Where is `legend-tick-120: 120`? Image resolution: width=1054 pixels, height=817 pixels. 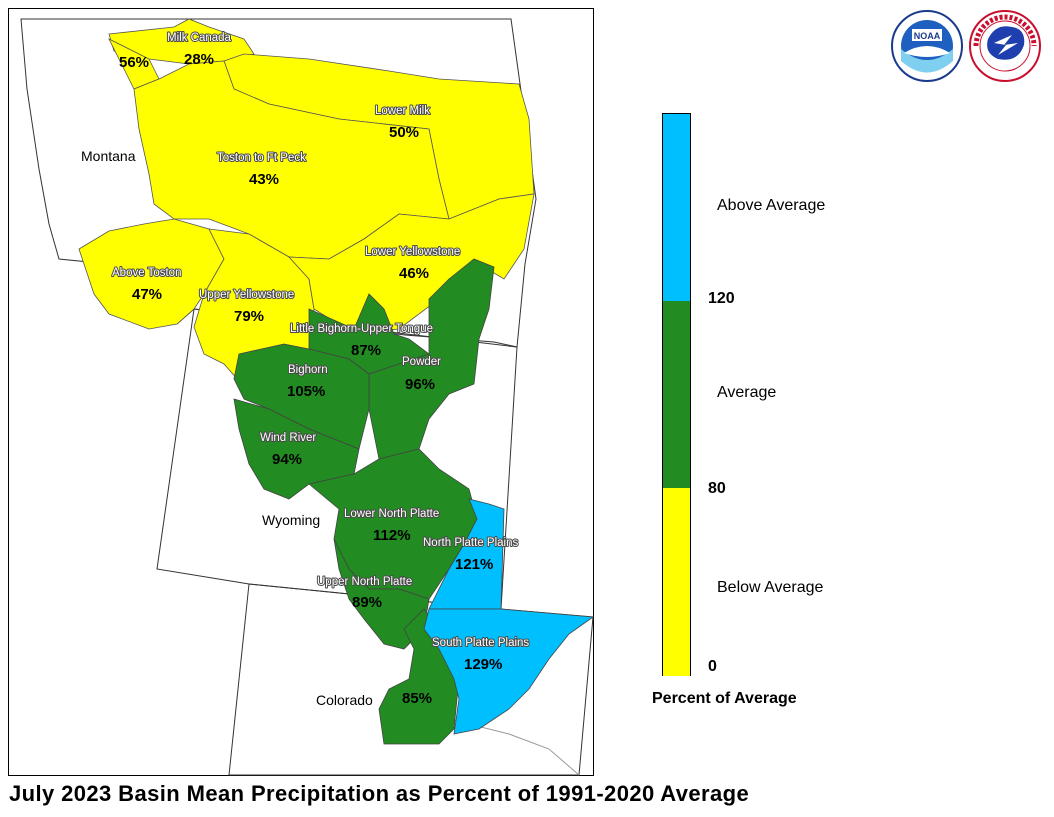 legend-tick-120: 120 is located at coordinates (721, 298).